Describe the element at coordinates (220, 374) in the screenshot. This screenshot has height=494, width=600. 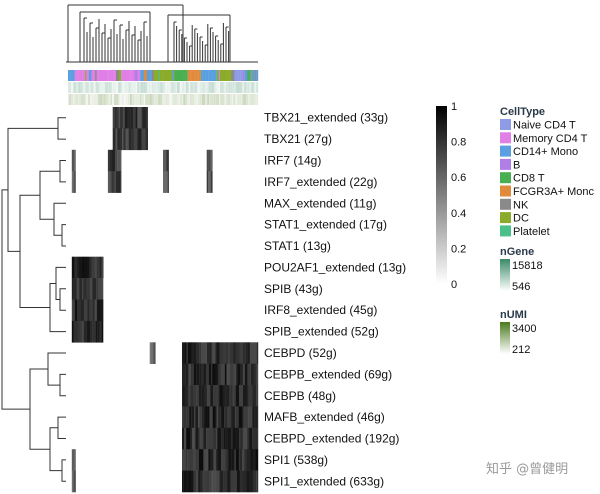
I see `heatmap-row` at that location.